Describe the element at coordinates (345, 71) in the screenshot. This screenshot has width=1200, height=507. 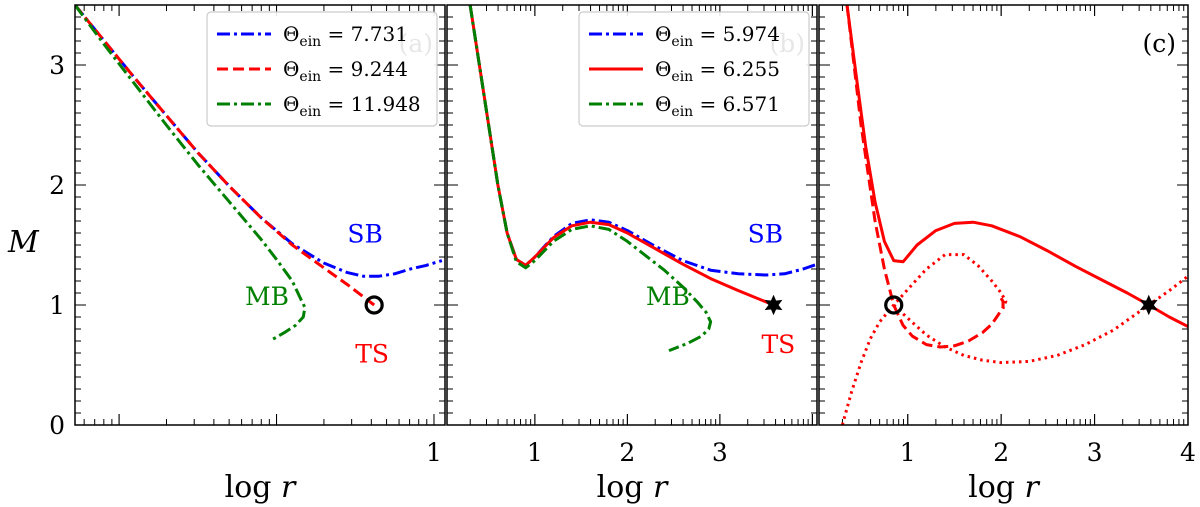
I see `legend-entry-text: Θein = 9.244` at that location.